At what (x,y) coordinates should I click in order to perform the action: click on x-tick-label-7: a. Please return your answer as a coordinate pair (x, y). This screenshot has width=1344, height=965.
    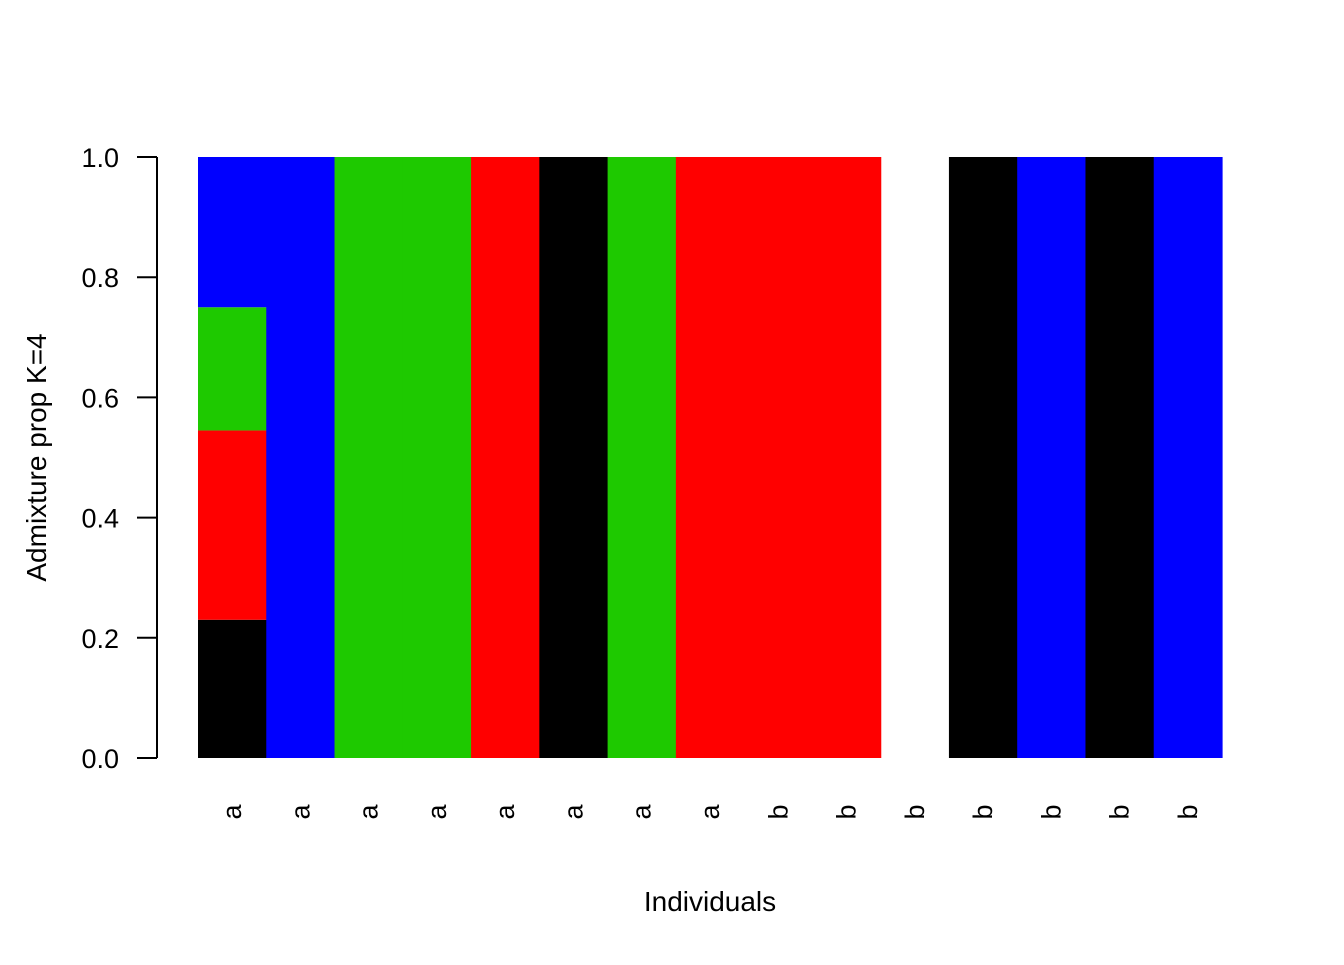
    Looking at the image, I should click on (710, 812).